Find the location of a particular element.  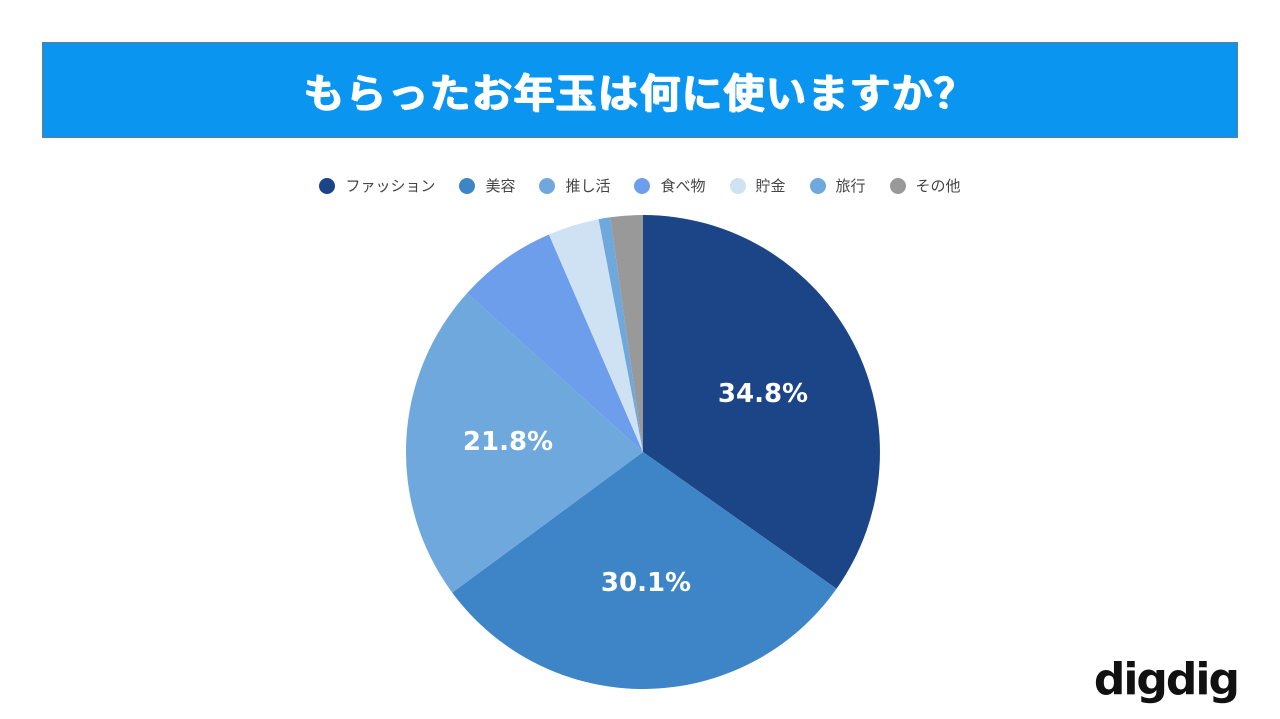

legend-item-beauty: 美容 is located at coordinates (487, 185).